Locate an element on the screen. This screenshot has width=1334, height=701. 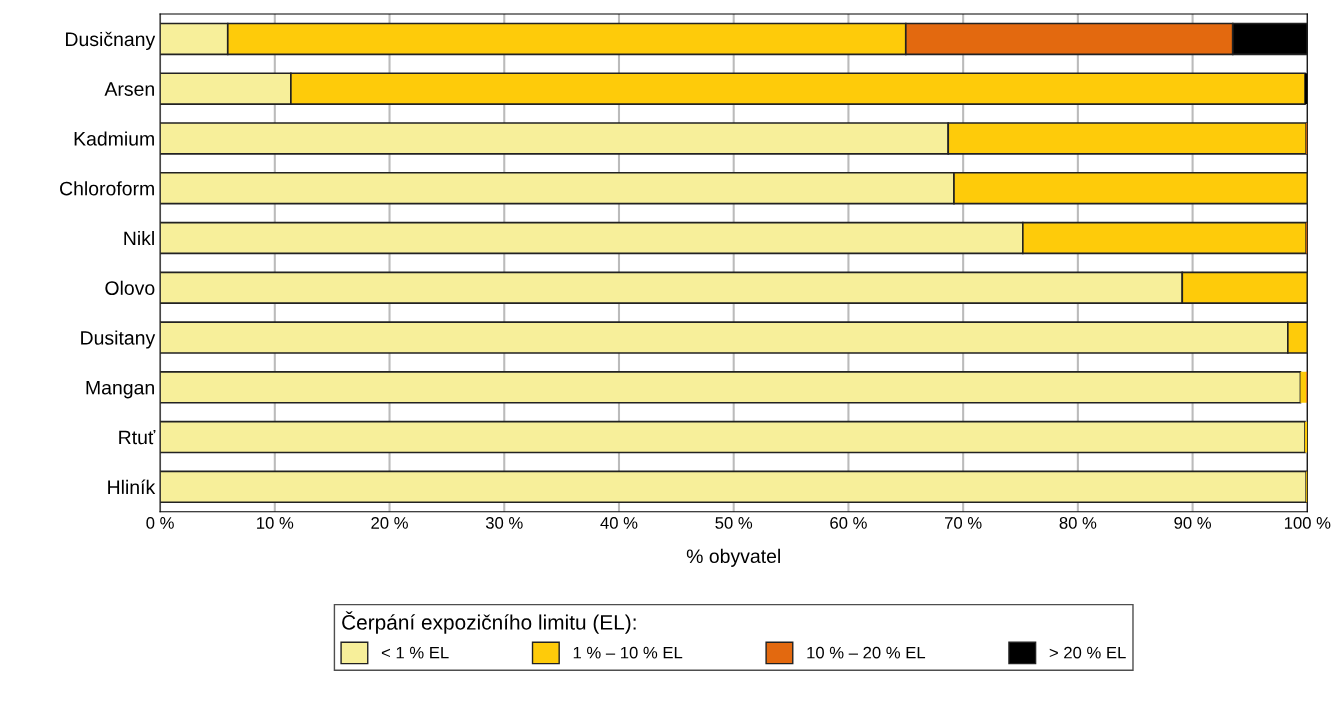
x-tick-label: 40 % is located at coordinates (619, 523).